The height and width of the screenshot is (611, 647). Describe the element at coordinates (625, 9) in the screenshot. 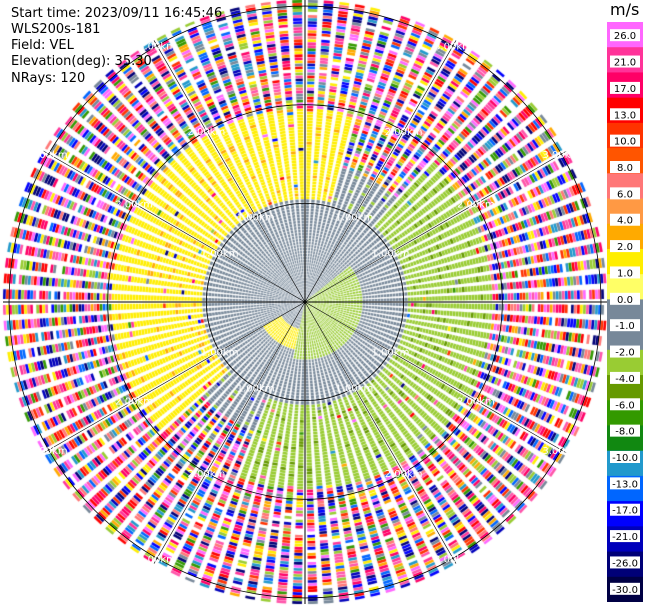

I see `colorbar-unit-label: m/s` at that location.